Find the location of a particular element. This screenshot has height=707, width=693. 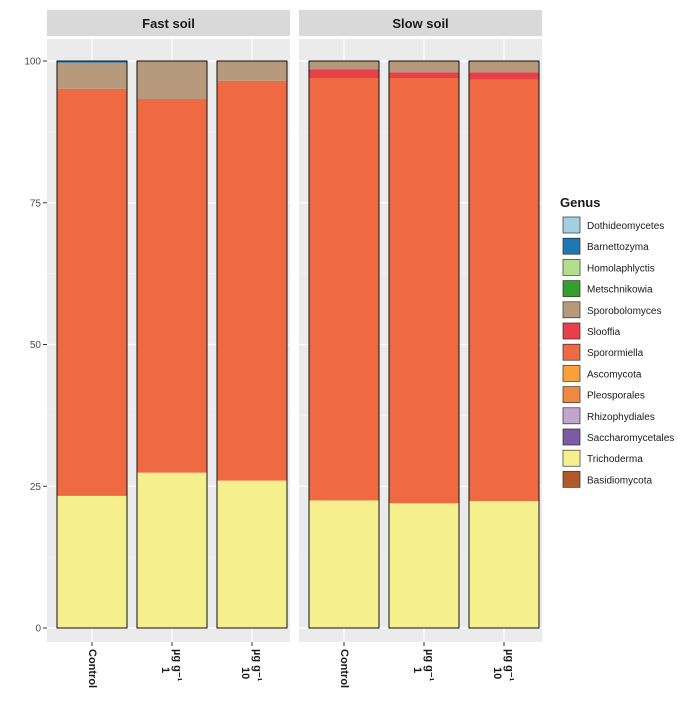

y-tick-label: 50 is located at coordinates (36, 345).